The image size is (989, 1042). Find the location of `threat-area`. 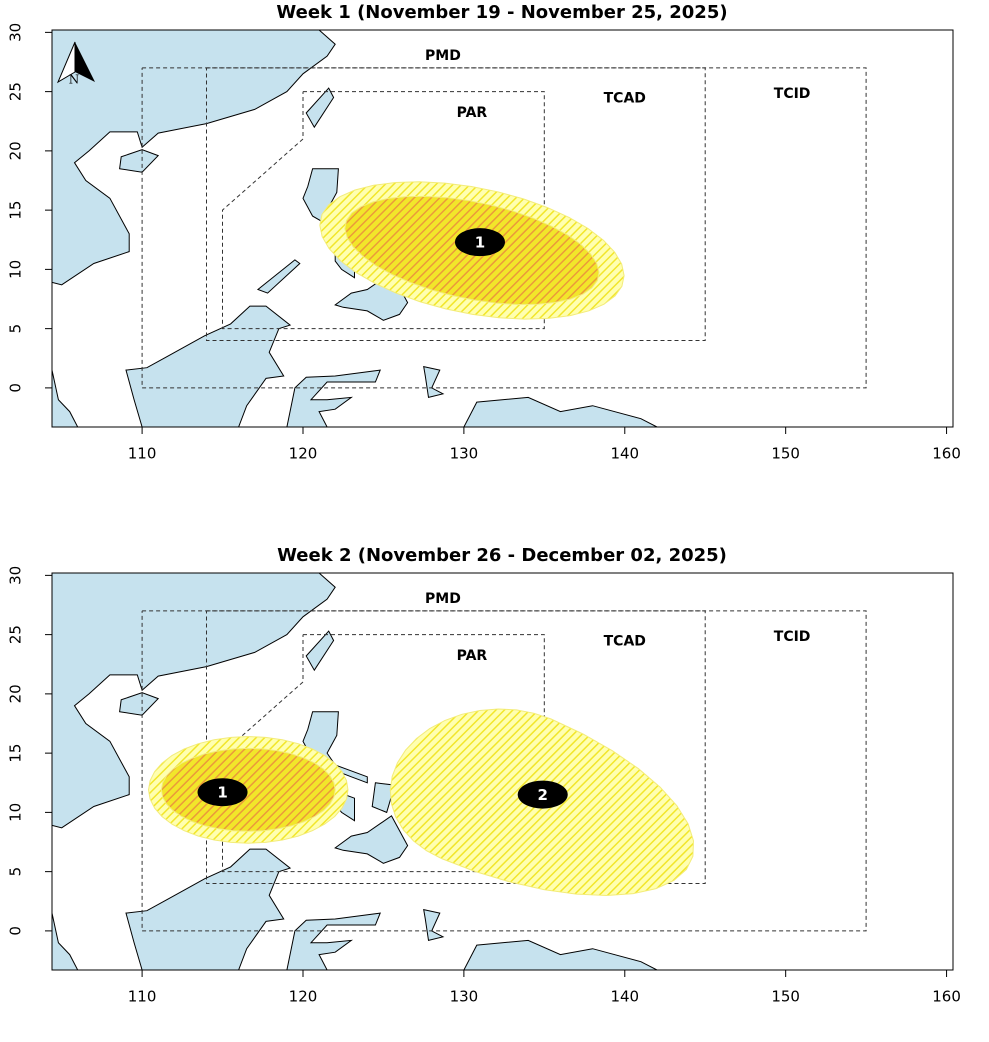

threat-area is located at coordinates (248, 789).